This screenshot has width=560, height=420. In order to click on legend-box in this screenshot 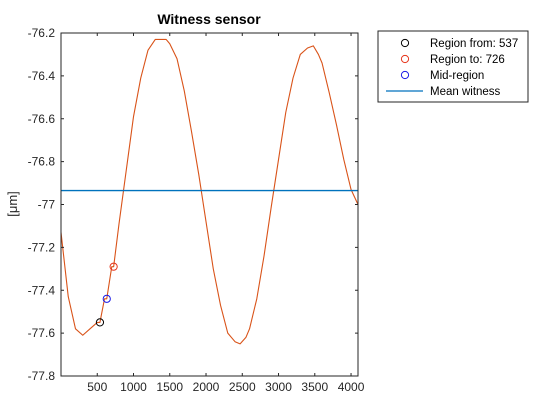, I will do `click(453, 66)`.